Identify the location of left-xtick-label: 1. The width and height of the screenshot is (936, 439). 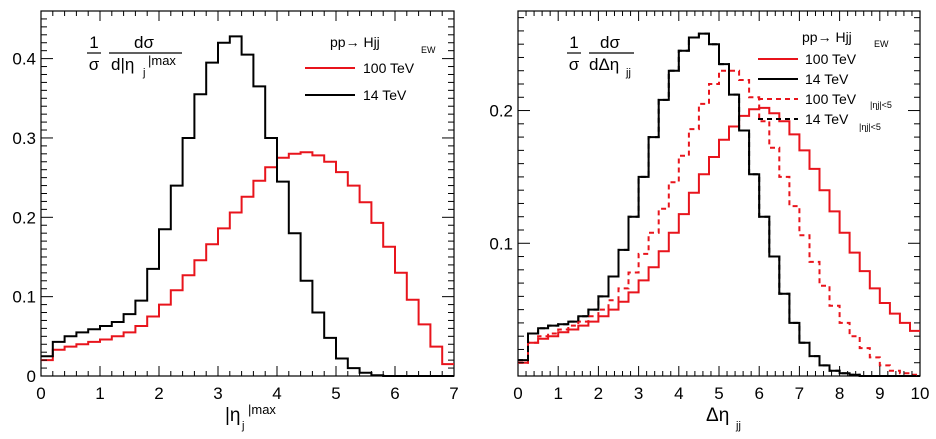
(99, 393).